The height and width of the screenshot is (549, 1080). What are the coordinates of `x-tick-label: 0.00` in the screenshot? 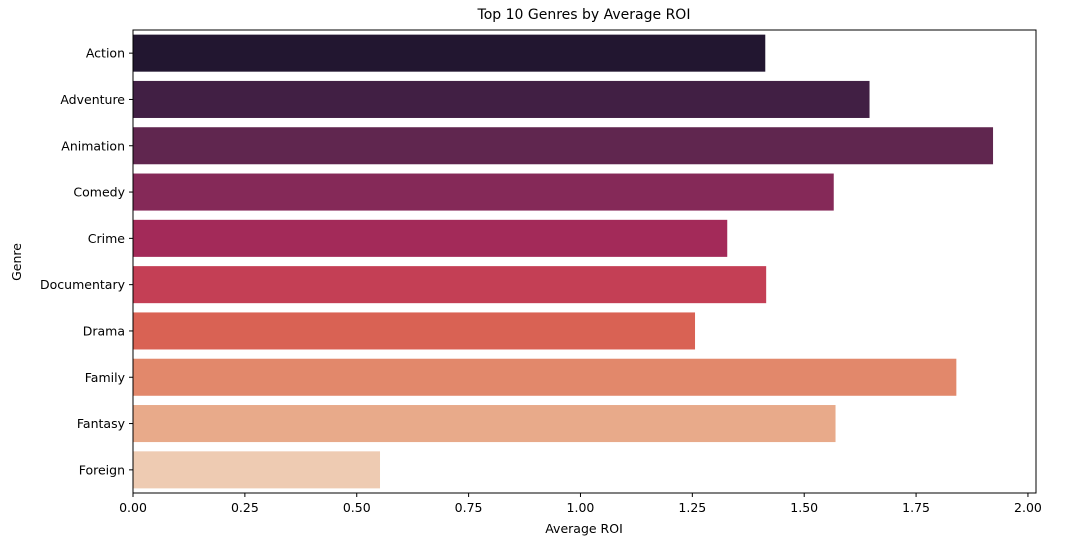 It's located at (133, 507).